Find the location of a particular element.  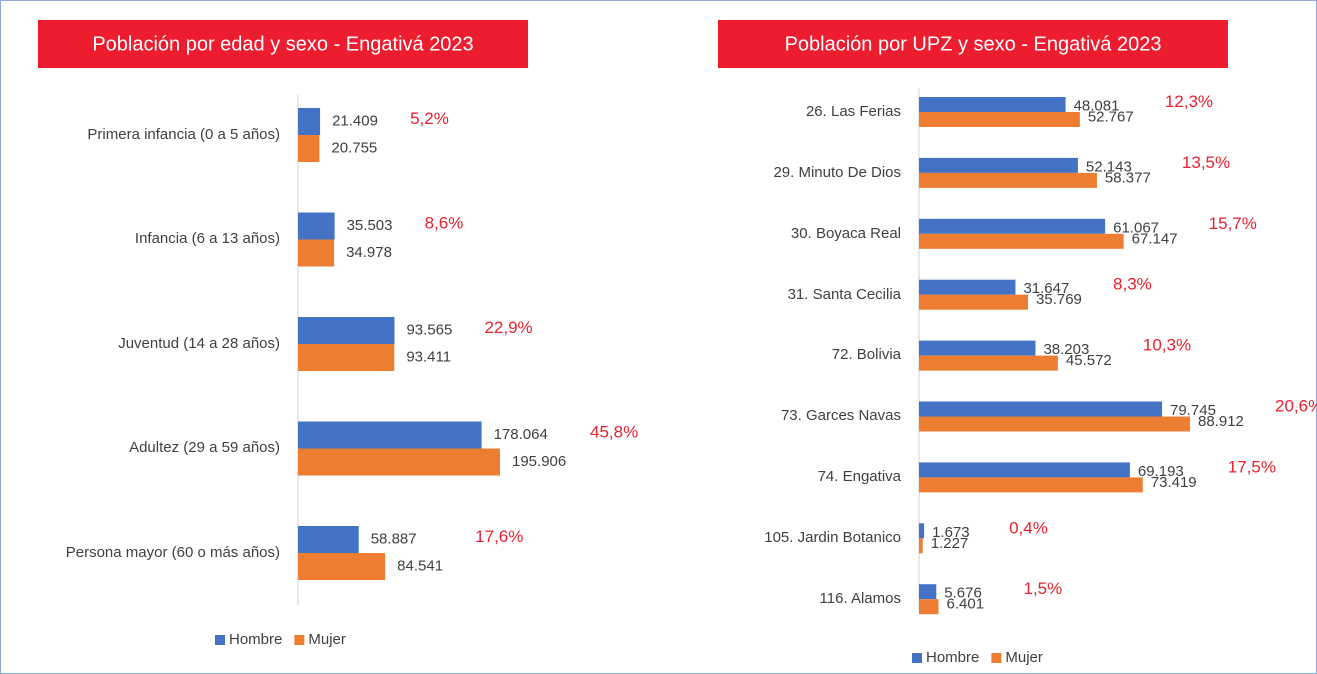

category-label-box: 30. Boyaca Real is located at coordinates (845, 233).